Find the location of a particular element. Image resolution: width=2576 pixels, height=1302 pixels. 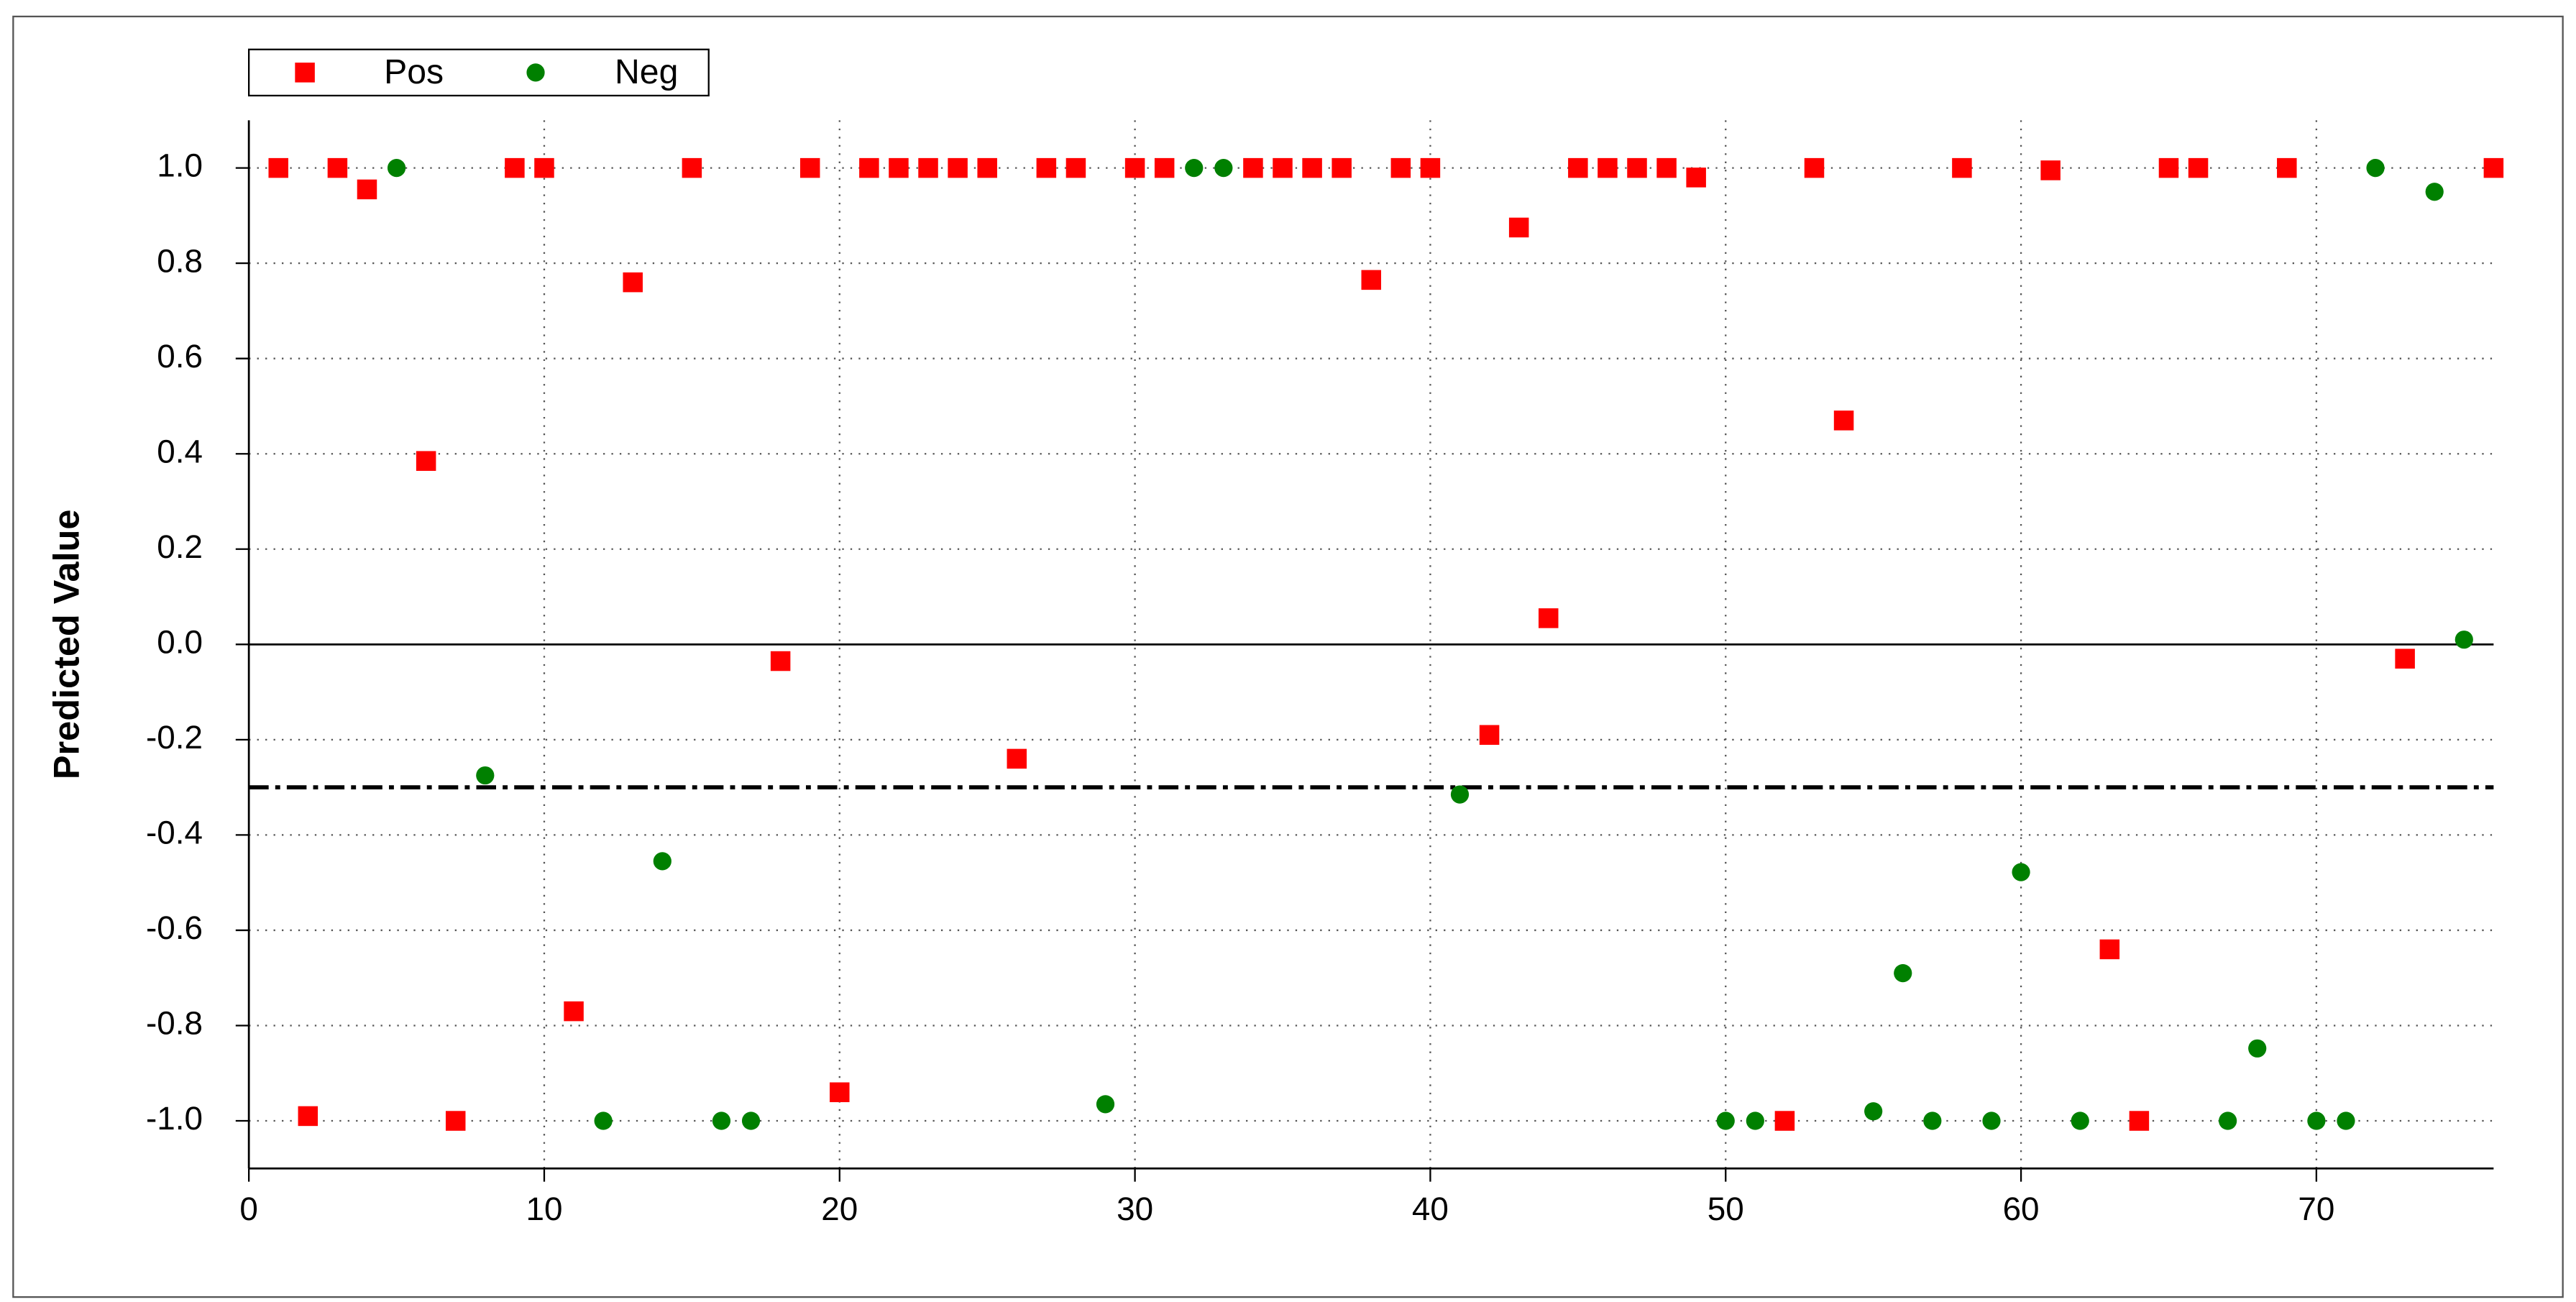

x-tick-label: 20 is located at coordinates (839, 1209).